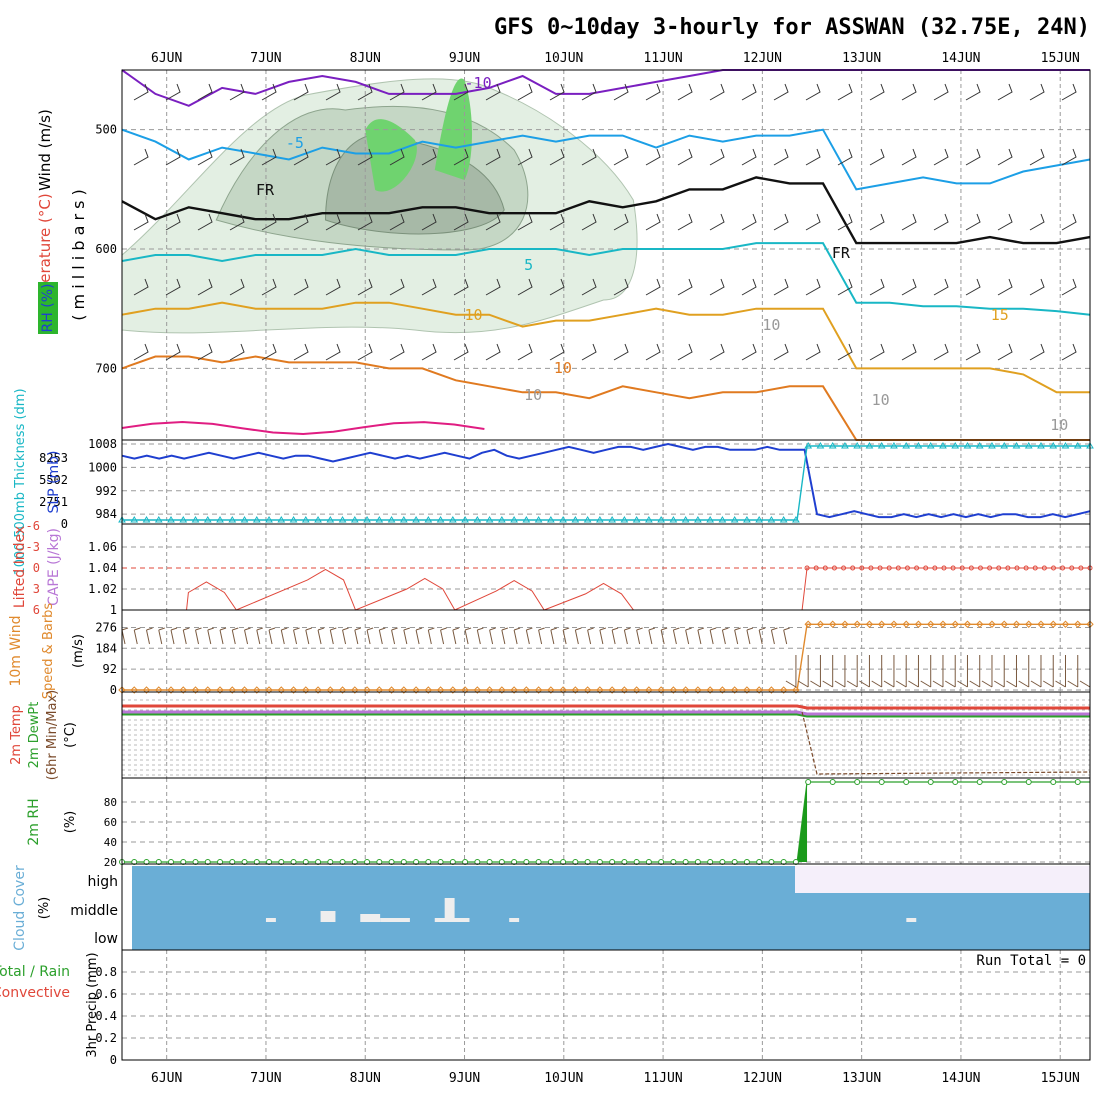  Describe the element at coordinates (881, 400) in the screenshot. I see `contour-label: 10` at that location.